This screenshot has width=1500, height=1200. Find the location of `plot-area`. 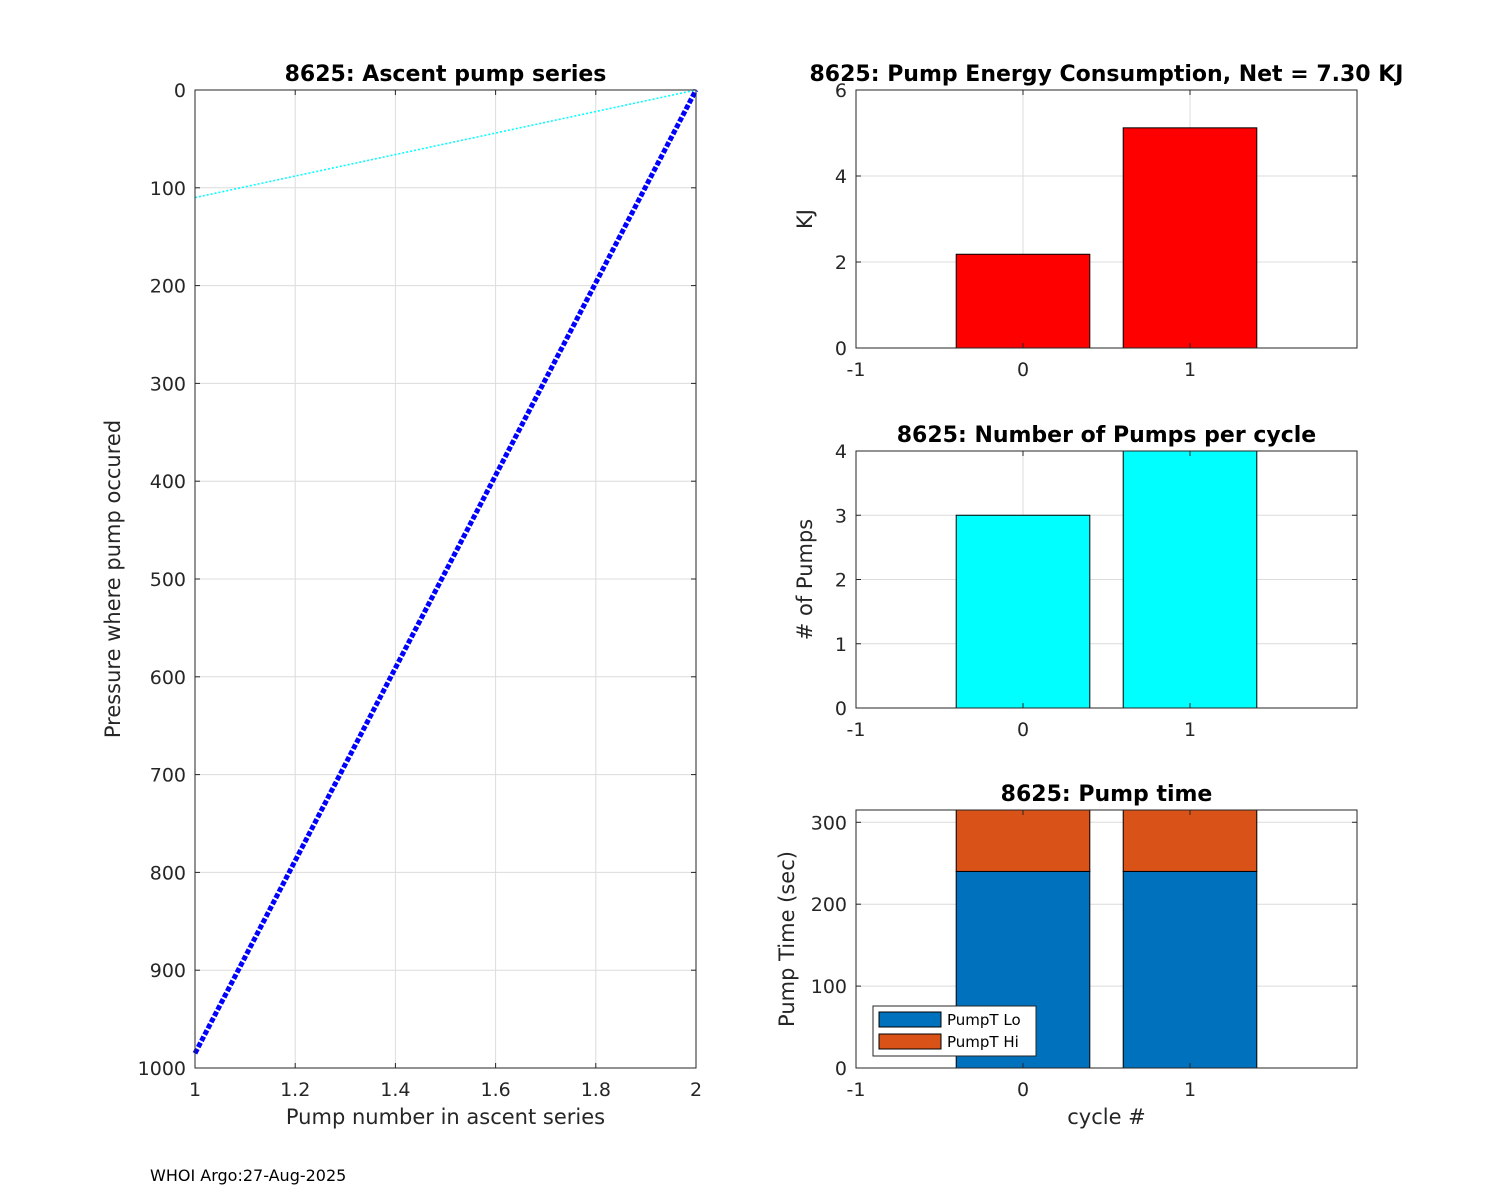

plot-area is located at coordinates (1106, 219).